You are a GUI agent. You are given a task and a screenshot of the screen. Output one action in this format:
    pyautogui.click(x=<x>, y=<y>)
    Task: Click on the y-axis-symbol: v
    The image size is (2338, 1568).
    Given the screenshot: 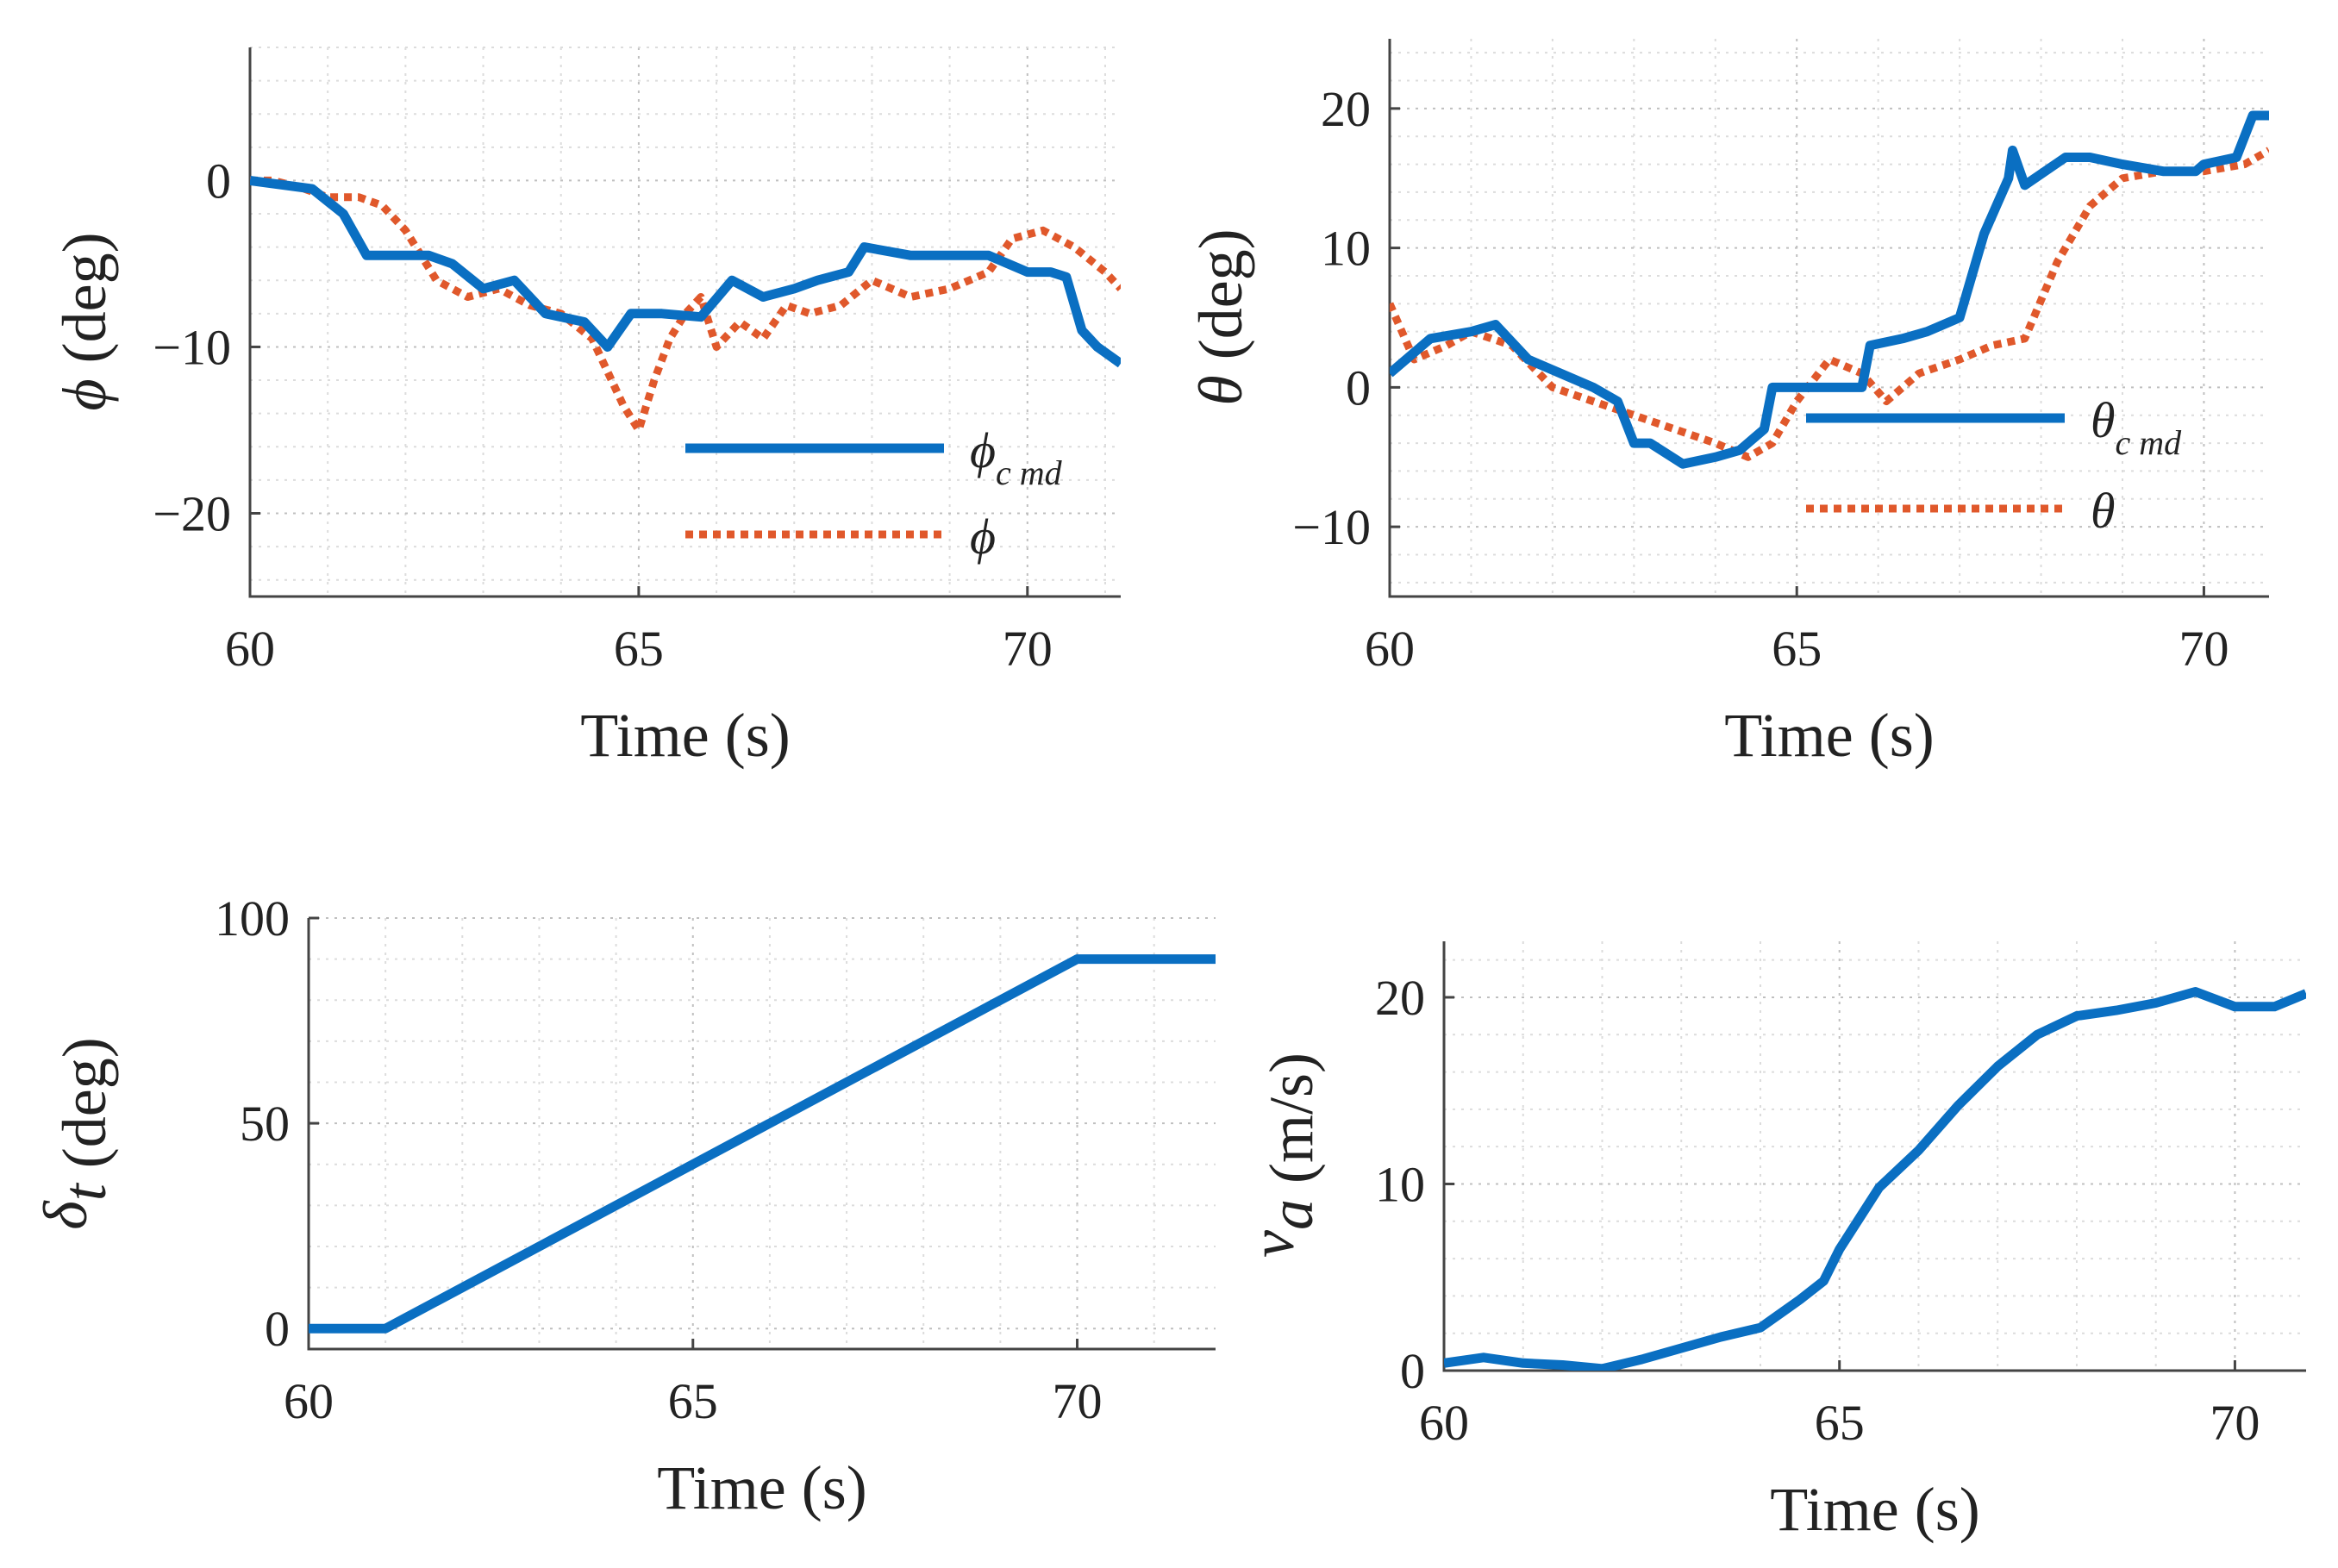 What is the action you would take?
    pyautogui.click(x=1273, y=1244)
    